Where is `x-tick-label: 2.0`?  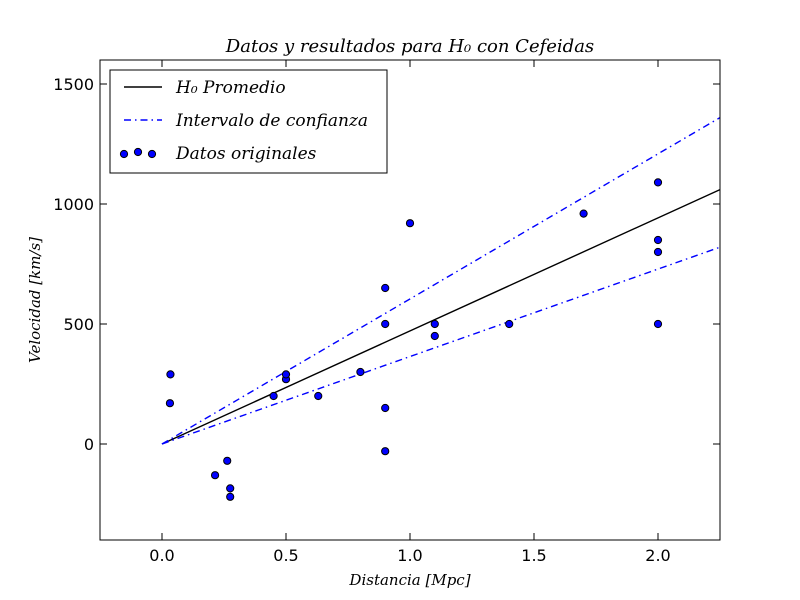 x-tick-label: 2.0 is located at coordinates (657, 555).